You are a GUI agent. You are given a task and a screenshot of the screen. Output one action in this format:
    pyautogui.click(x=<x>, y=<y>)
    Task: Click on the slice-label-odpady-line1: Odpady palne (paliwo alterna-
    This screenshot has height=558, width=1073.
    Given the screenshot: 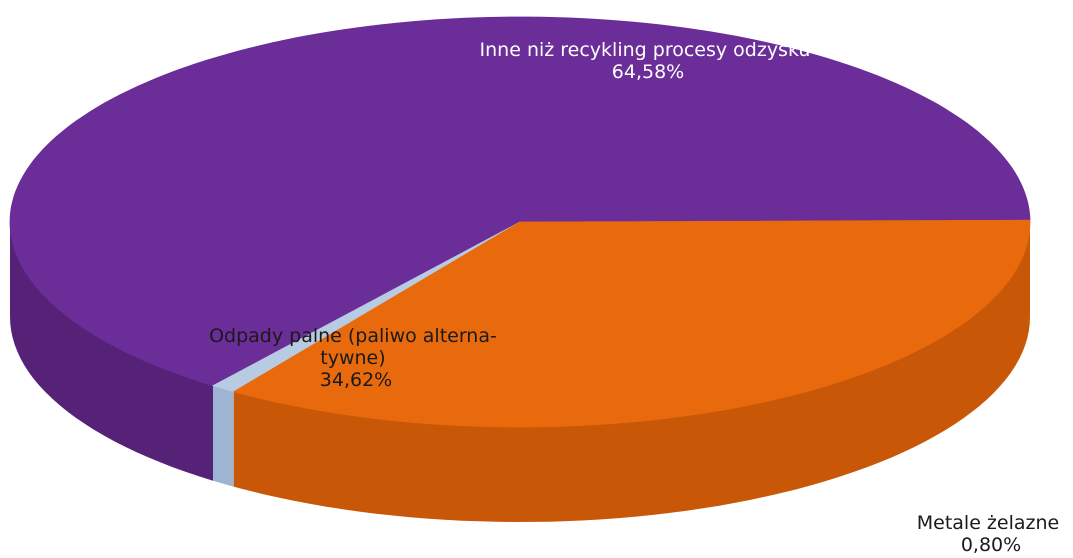 What is the action you would take?
    pyautogui.click(x=353, y=336)
    